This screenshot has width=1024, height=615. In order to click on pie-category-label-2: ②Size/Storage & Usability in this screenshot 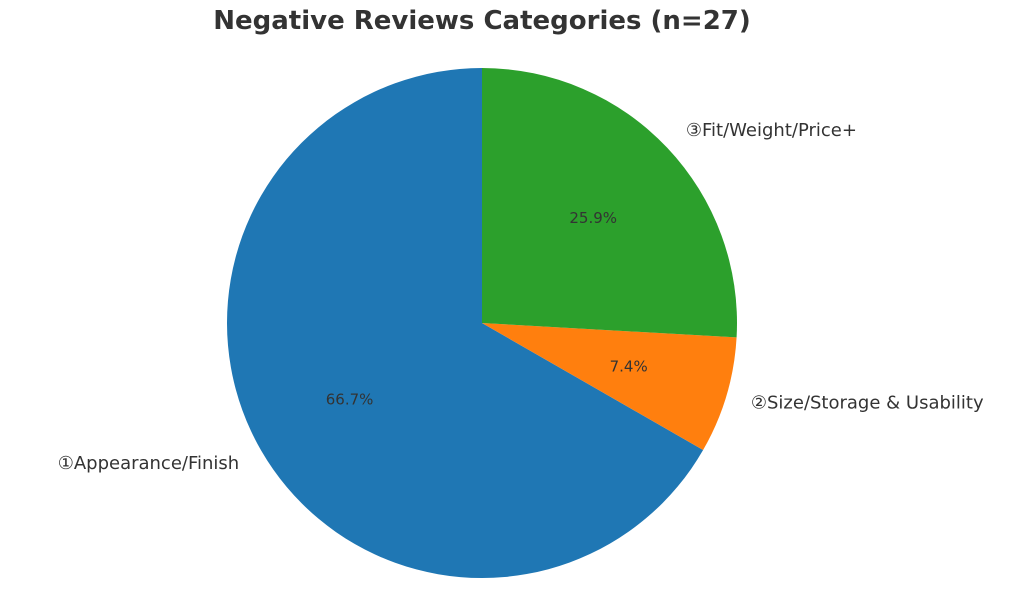, I will do `click(867, 402)`.